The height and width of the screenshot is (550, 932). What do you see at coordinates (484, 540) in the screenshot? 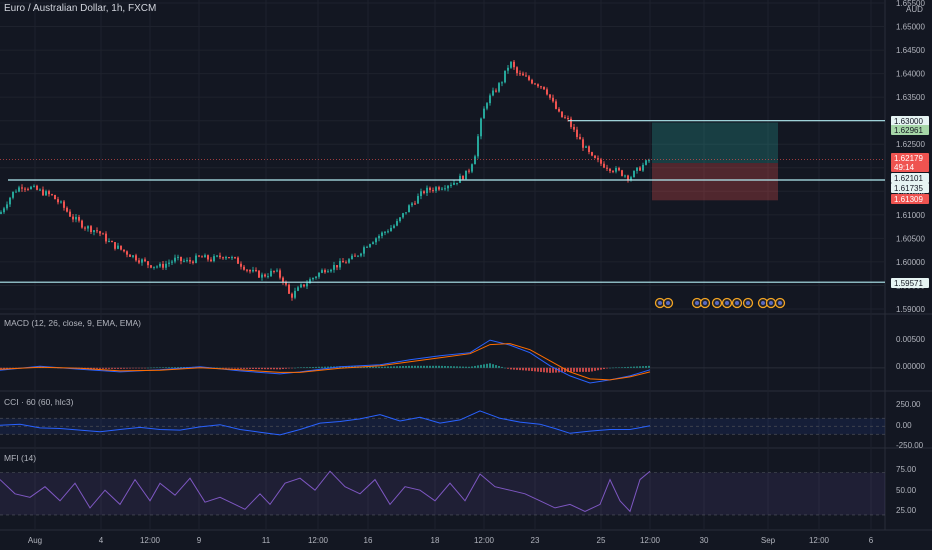
I see `time-tick-label: 12:00` at bounding box center [484, 540].